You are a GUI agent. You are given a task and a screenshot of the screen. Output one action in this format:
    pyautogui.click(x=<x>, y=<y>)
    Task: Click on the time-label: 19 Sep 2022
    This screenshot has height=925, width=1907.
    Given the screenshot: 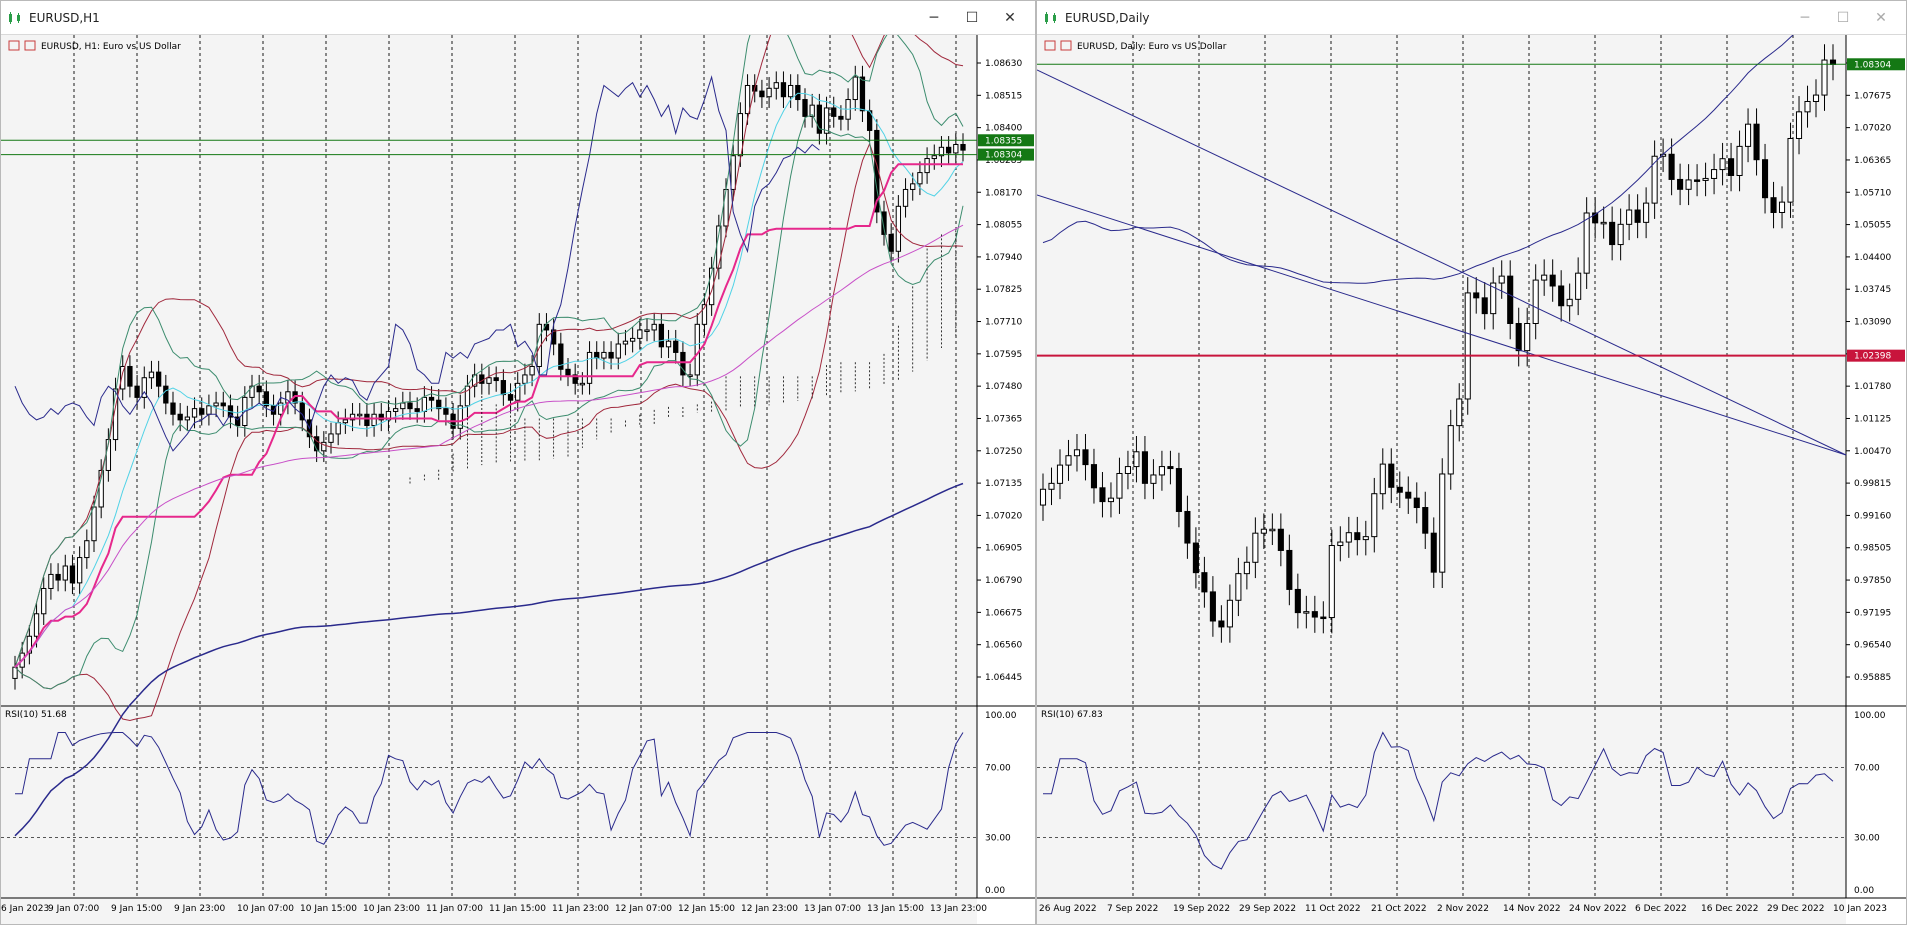 What is the action you would take?
    pyautogui.click(x=1201, y=909)
    